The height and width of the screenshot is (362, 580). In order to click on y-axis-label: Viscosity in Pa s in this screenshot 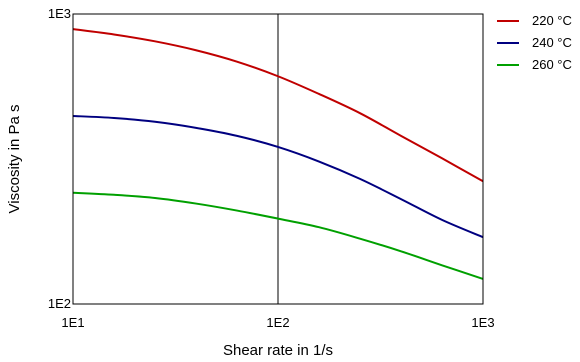, I will do `click(14, 159)`.